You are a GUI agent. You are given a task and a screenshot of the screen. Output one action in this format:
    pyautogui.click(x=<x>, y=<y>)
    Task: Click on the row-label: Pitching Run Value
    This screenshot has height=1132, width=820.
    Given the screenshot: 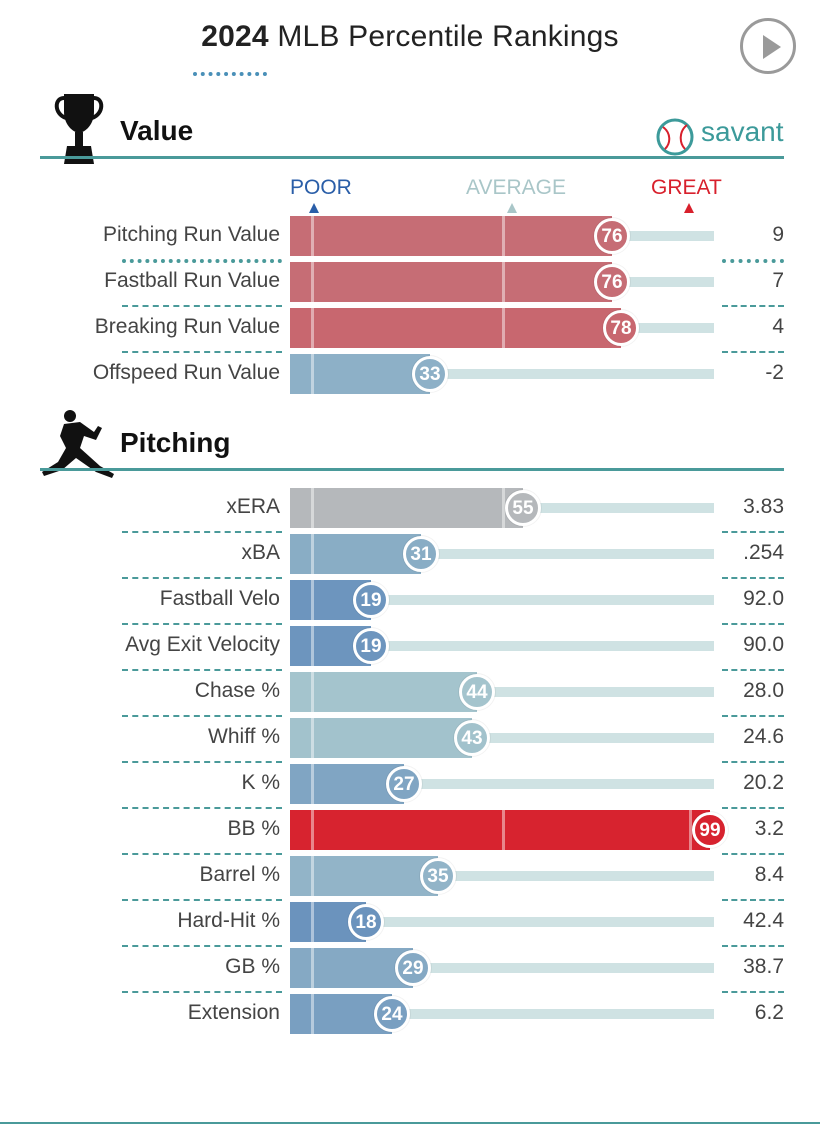 What is the action you would take?
    pyautogui.click(x=191, y=234)
    